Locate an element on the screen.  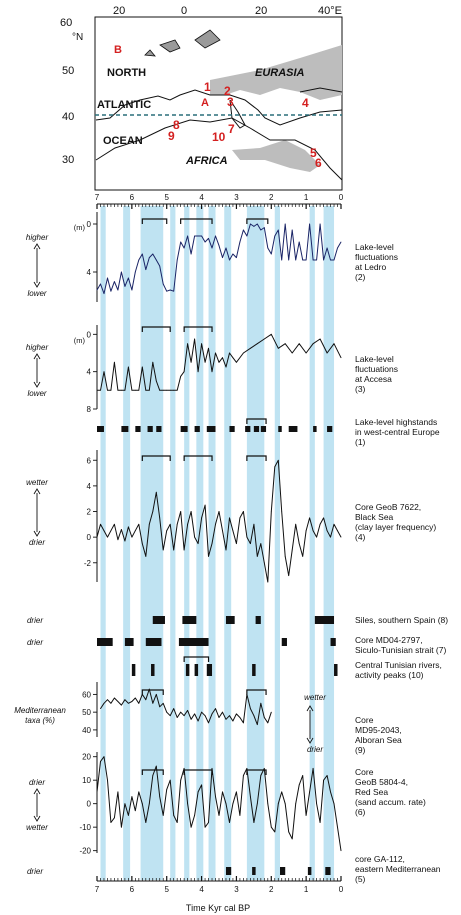
panel-description-line: (1) is located at coordinates (360, 442).